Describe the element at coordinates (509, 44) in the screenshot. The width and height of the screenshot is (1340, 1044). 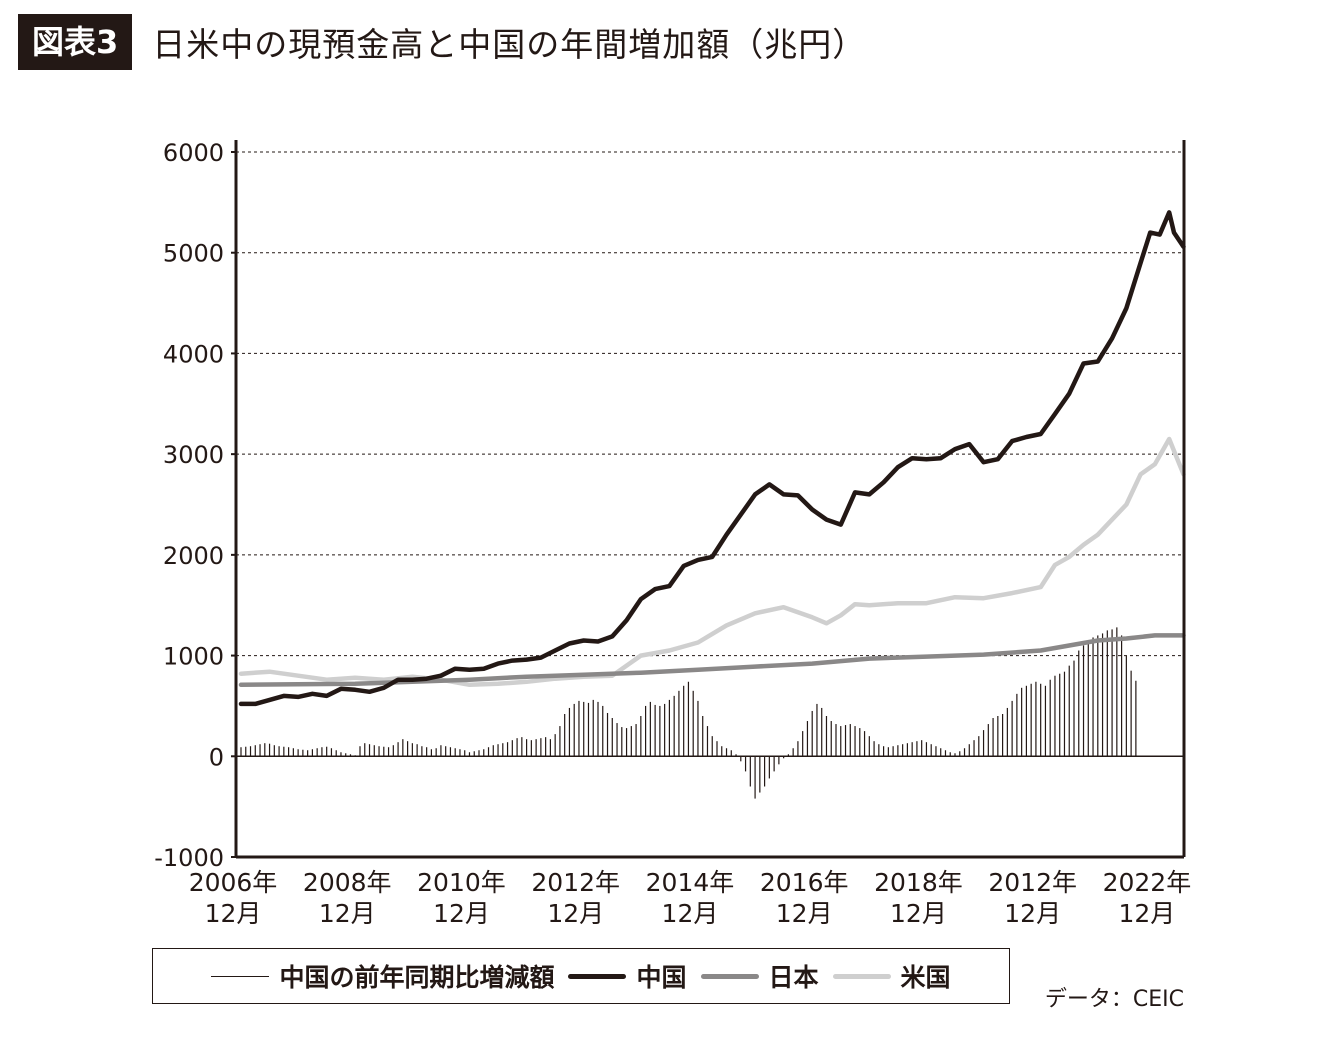
I see `chart-title: 日米中の現預金高と中国の年間増加額（兆円）` at that location.